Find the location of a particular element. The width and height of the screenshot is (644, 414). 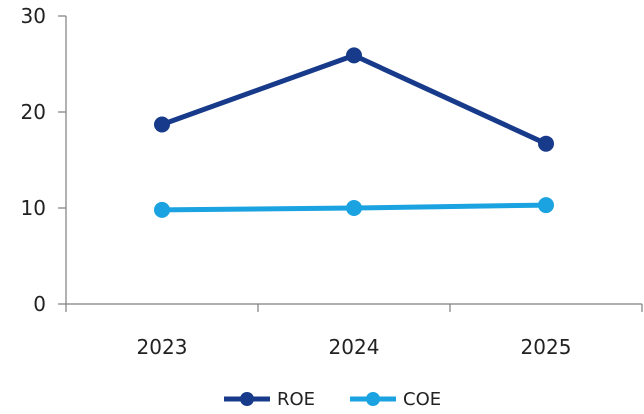

legend-item-coe: COE is located at coordinates (395, 399).